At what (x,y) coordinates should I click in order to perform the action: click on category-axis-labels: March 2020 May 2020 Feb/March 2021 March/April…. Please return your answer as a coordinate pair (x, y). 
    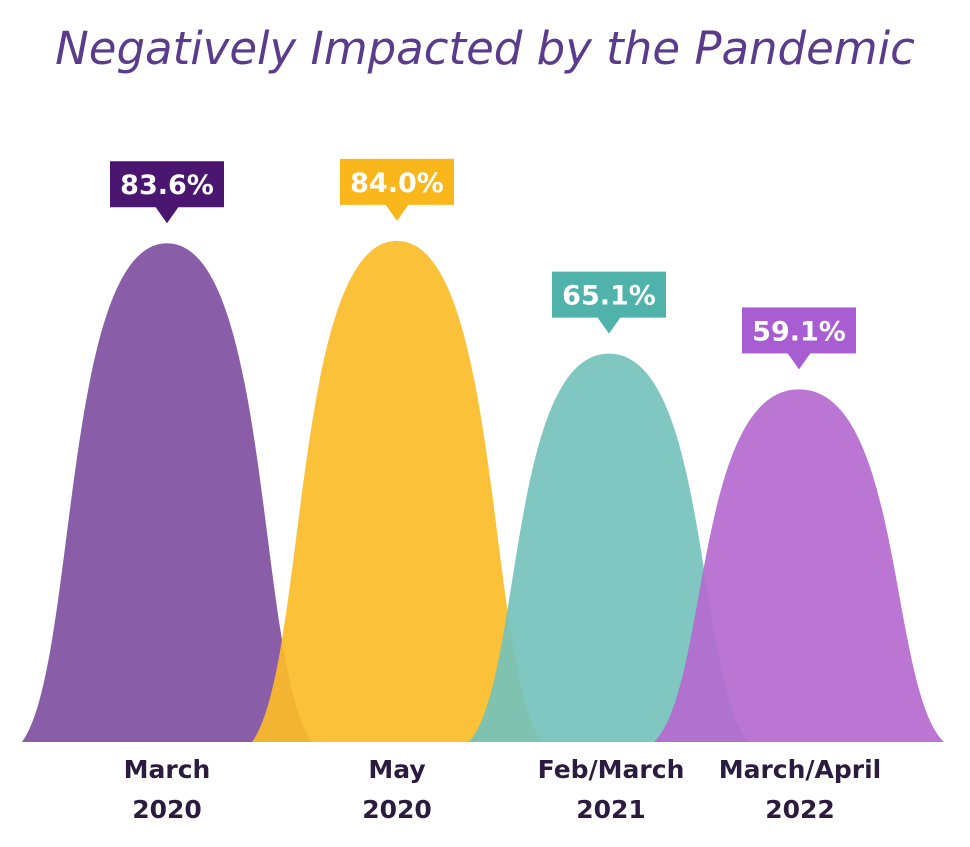
    Looking at the image, I should click on (503, 789).